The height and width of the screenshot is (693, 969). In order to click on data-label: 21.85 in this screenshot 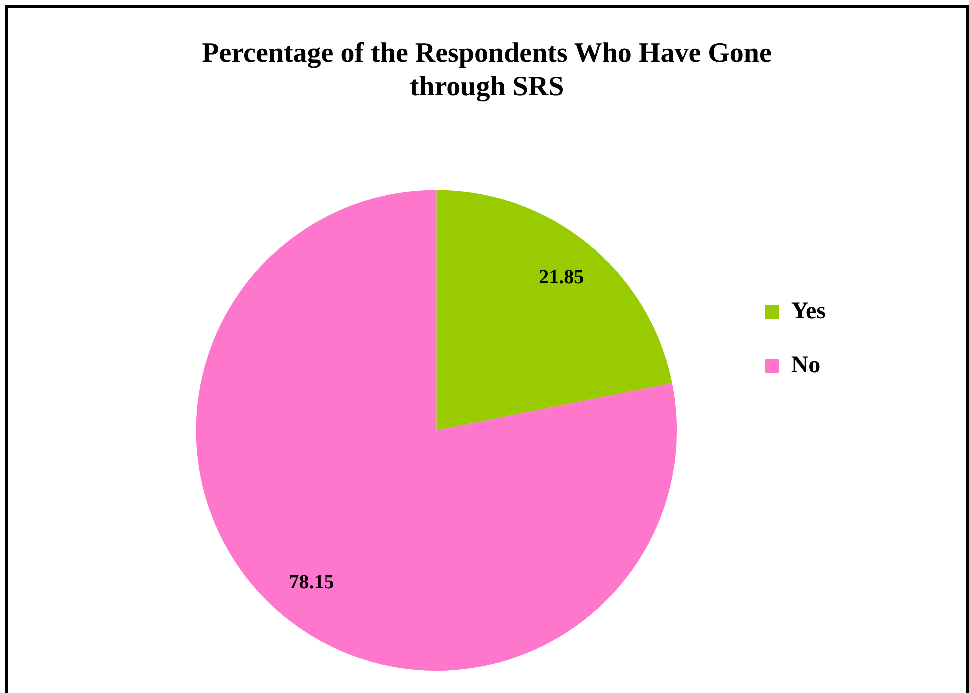, I will do `click(561, 277)`.